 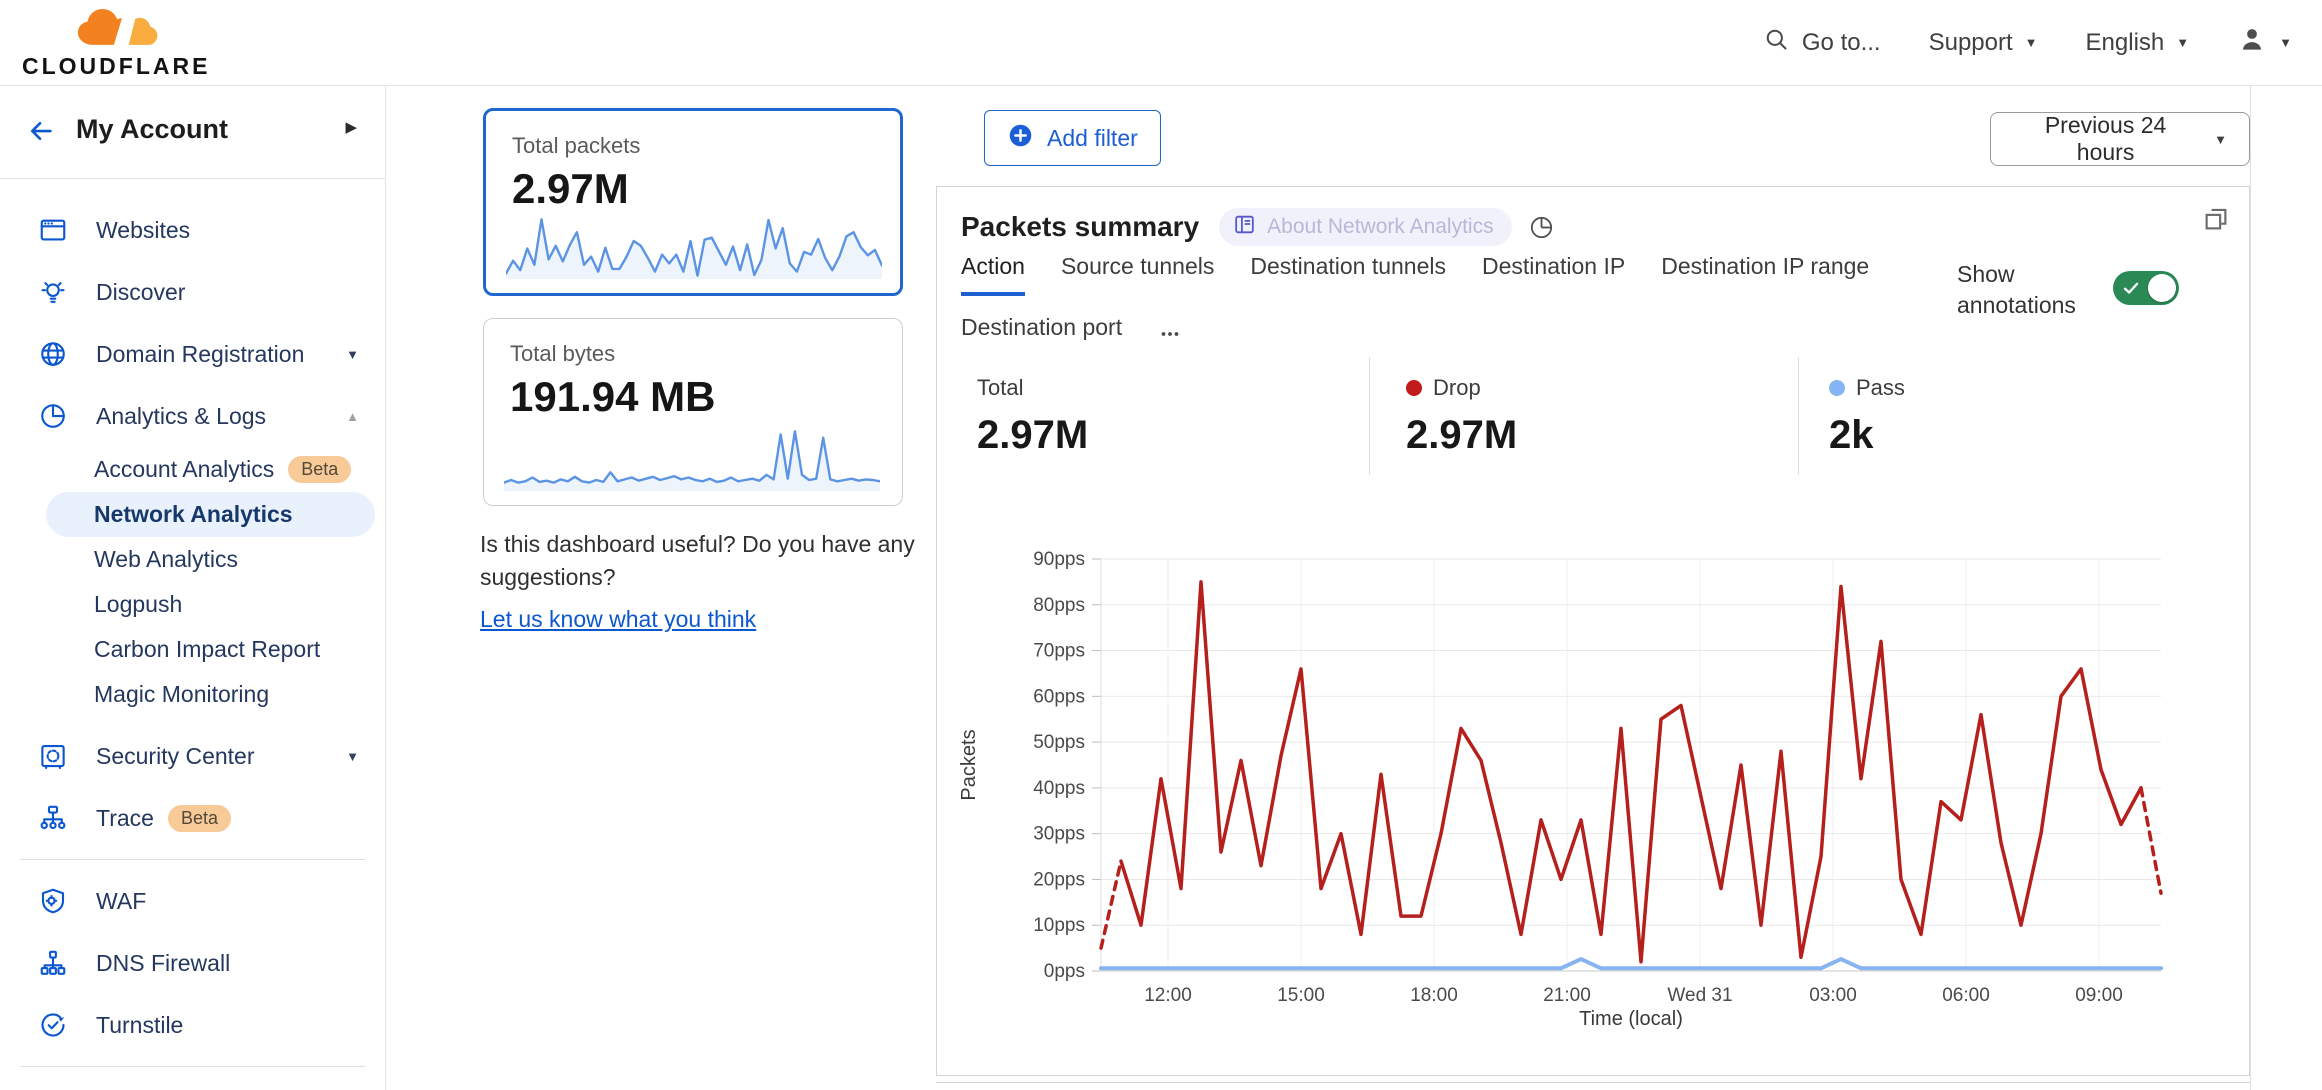 I want to click on logo-text: CLOUDFLARE, so click(x=116, y=65).